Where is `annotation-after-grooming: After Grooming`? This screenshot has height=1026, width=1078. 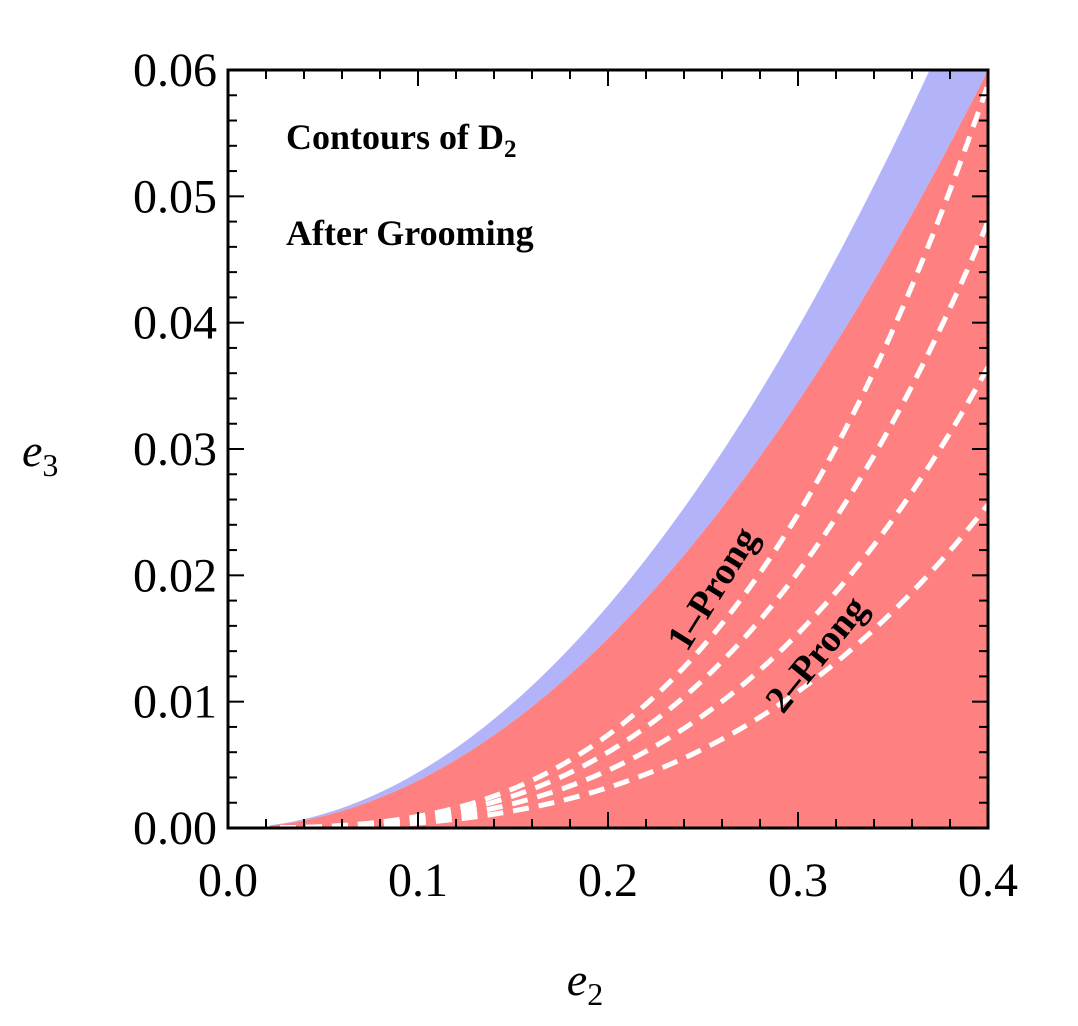
annotation-after-grooming: After Grooming is located at coordinates (410, 233).